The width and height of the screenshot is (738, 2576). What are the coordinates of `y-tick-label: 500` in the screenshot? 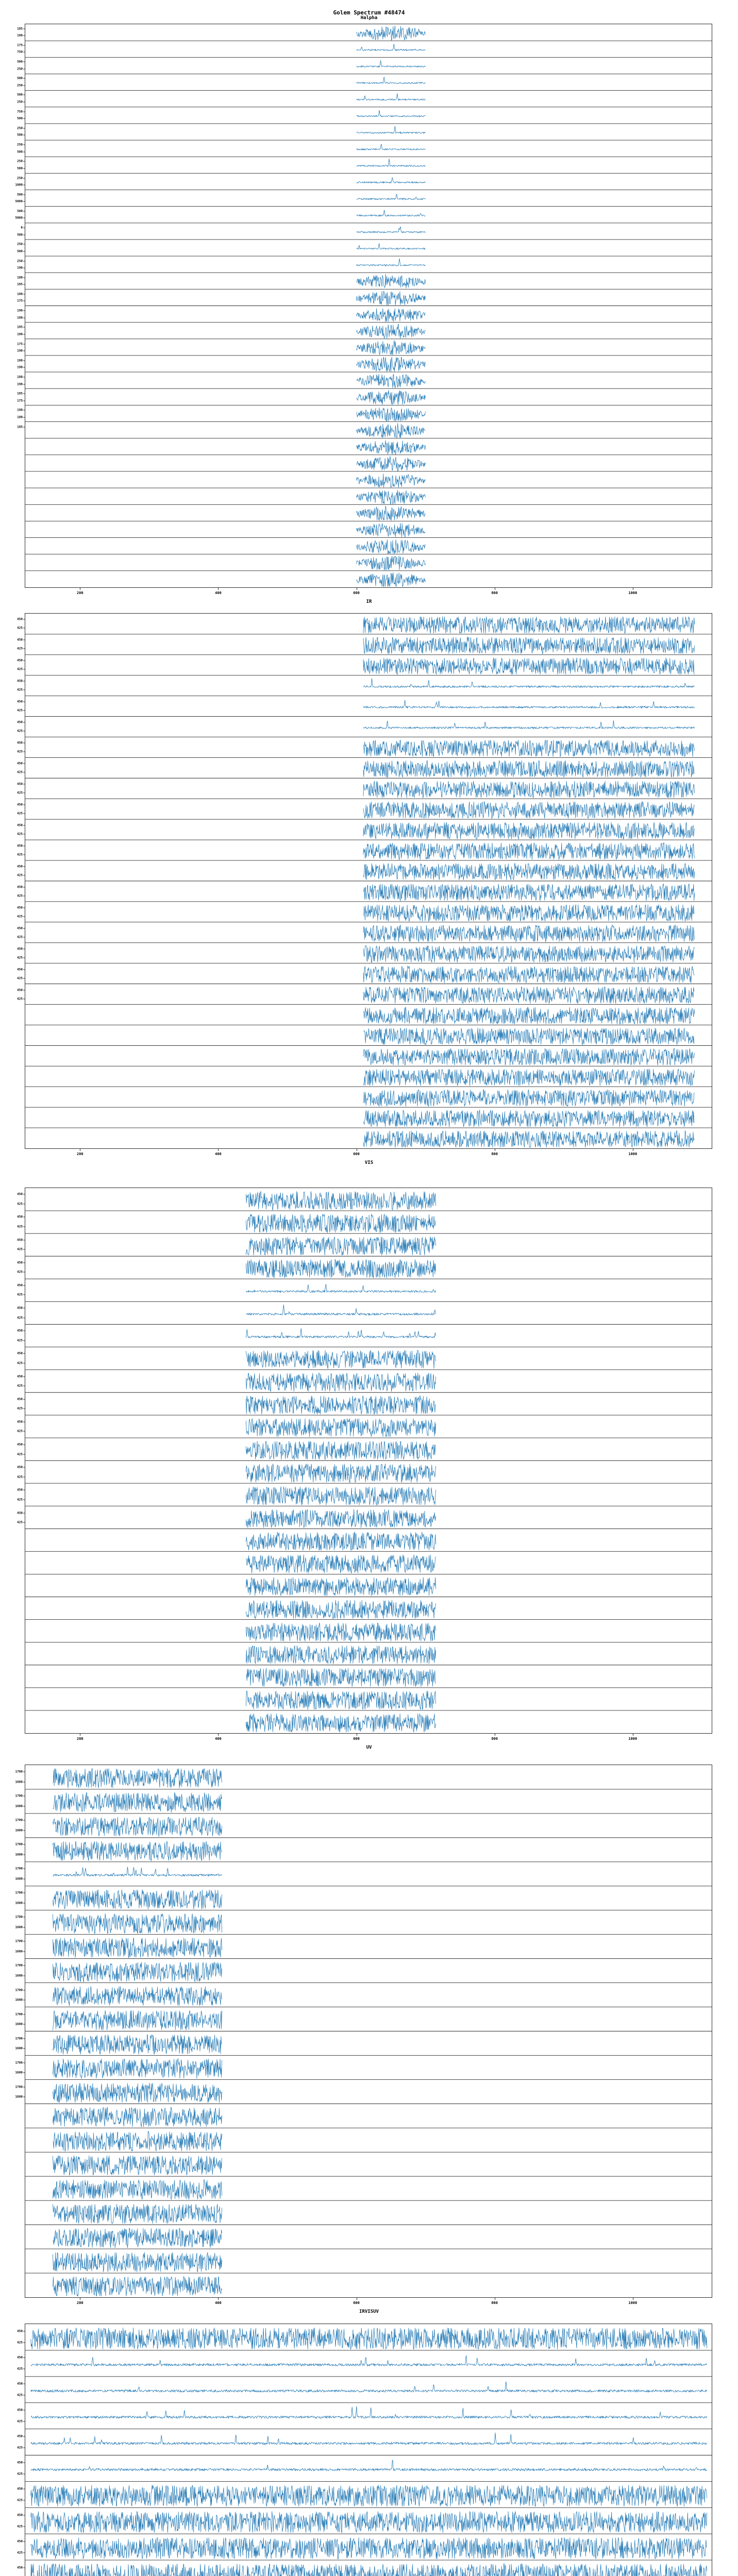 It's located at (20, 118).